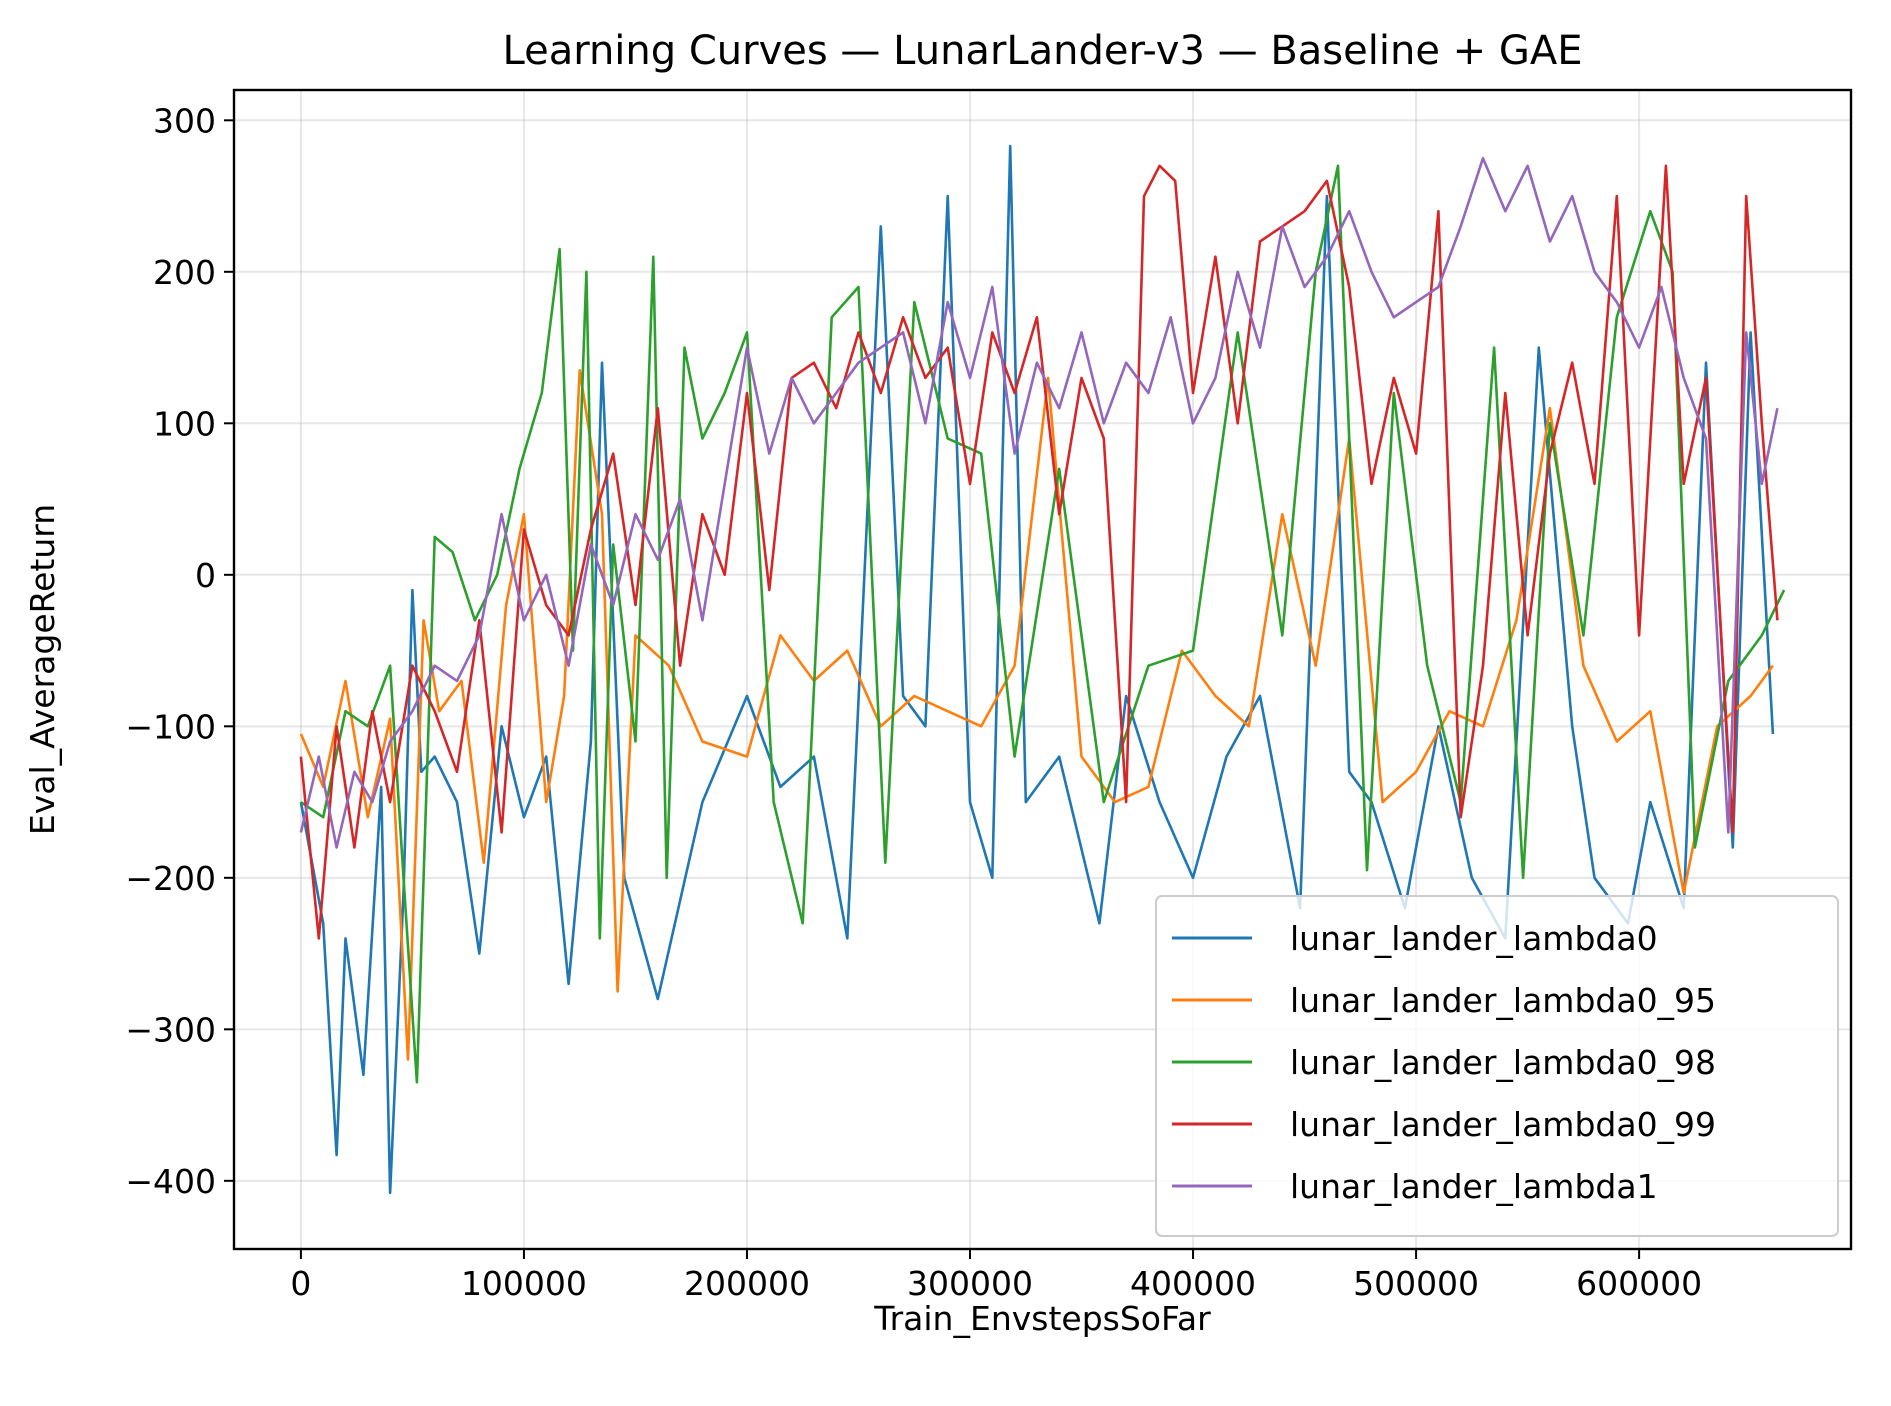 The height and width of the screenshot is (1406, 1891). Describe the element at coordinates (1474, 938) in the screenshot. I see `legend-label: lunar_lander_lambda0` at that location.